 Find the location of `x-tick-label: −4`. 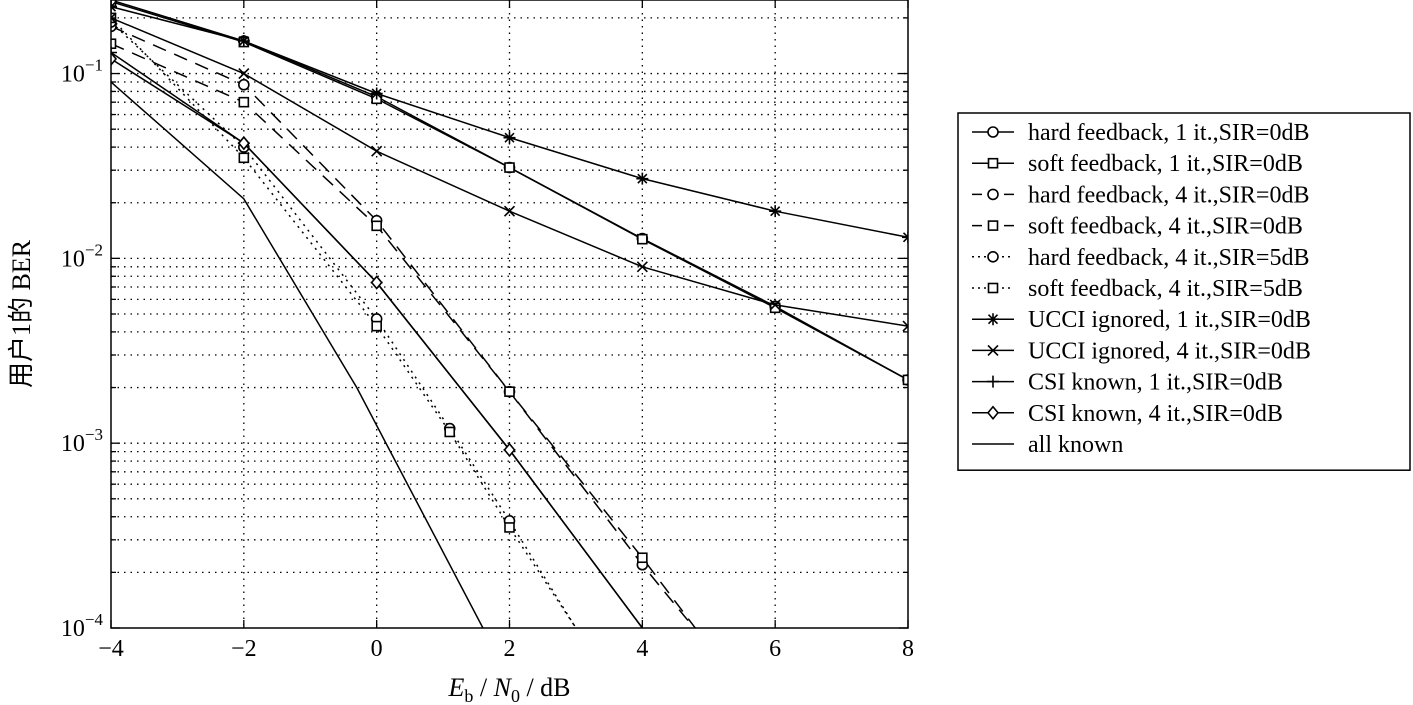

x-tick-label: −4 is located at coordinates (111, 649).